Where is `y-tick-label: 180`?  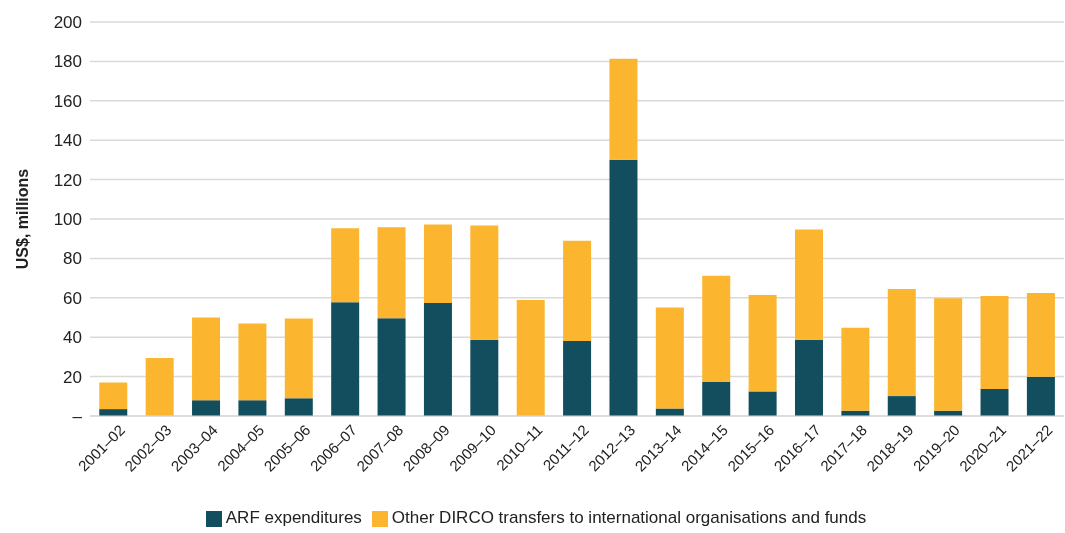
y-tick-label: 180 is located at coordinates (67, 62).